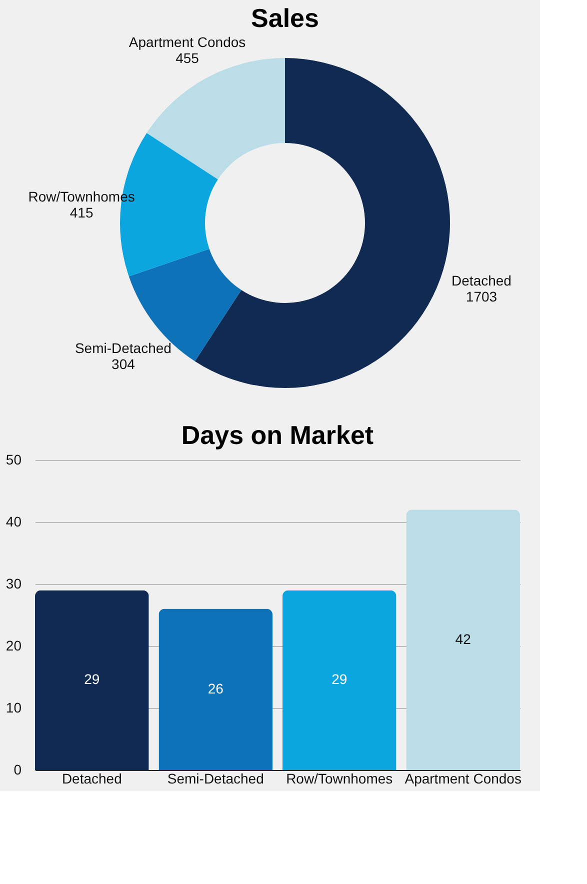 Image resolution: width=587 pixels, height=884 pixels. I want to click on data-label: 42, so click(463, 638).